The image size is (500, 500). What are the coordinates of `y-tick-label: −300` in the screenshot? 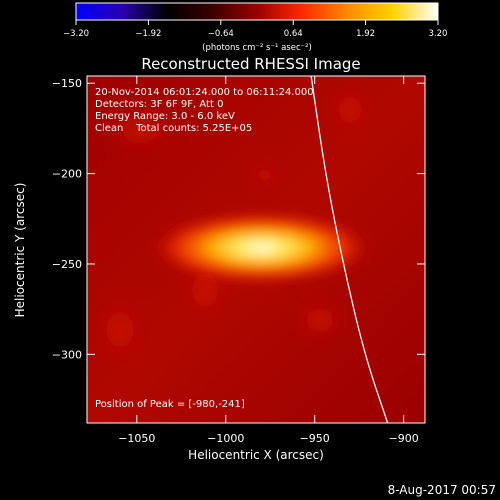 It's located at (67, 354).